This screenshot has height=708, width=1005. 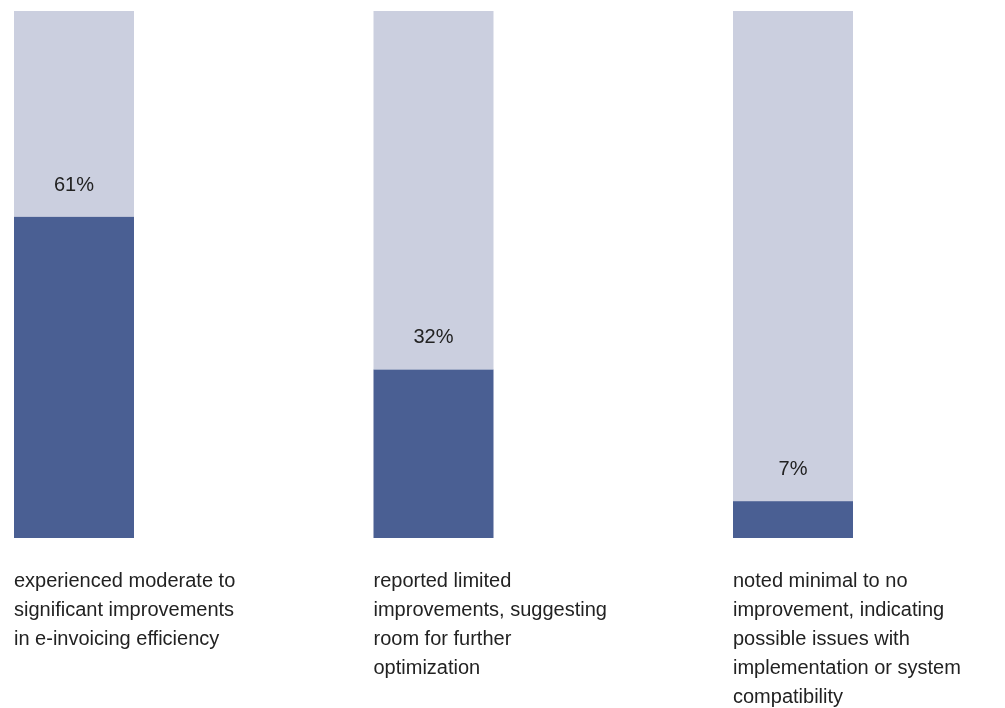 What do you see at coordinates (847, 638) in the screenshot?
I see `x-tick-label: noted minimal to no improvement, indicating possible issues with implementation or system compatibility` at bounding box center [847, 638].